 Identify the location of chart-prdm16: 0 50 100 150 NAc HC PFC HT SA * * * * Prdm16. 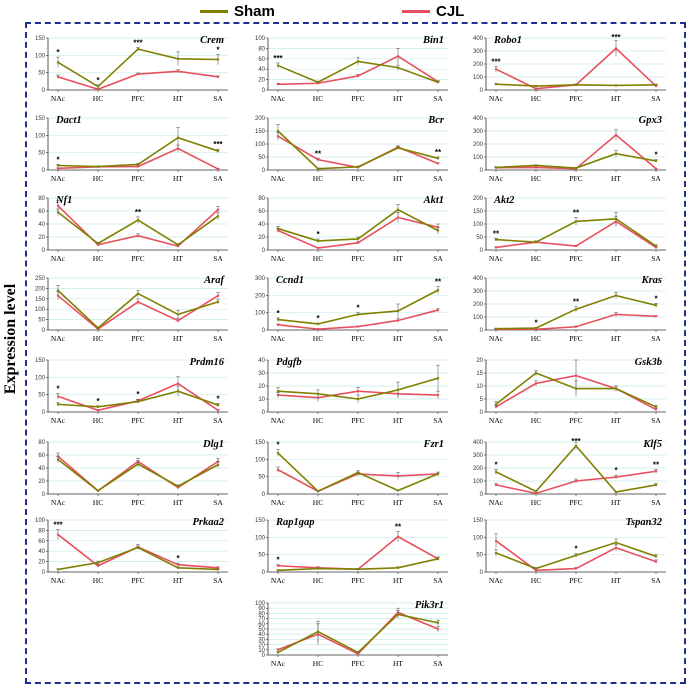
(139, 393).